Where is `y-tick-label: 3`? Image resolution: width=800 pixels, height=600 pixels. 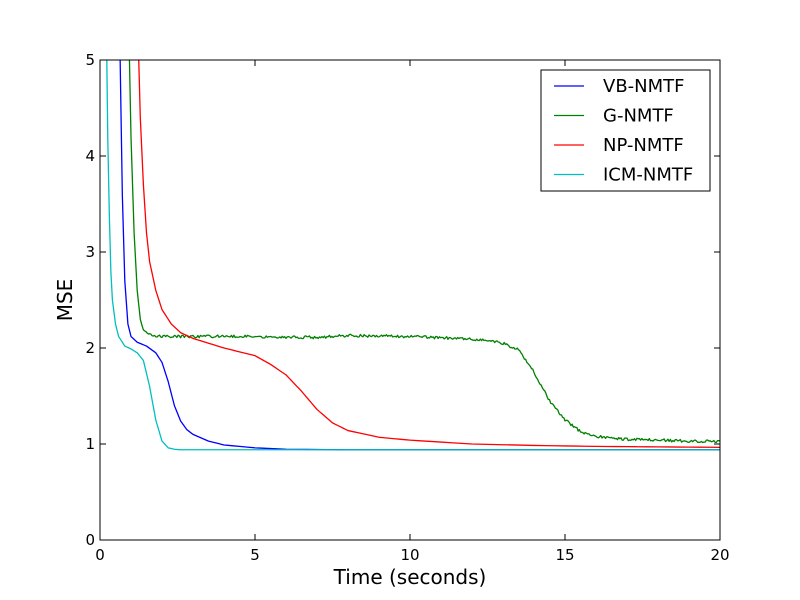 y-tick-label: 3 is located at coordinates (90, 252).